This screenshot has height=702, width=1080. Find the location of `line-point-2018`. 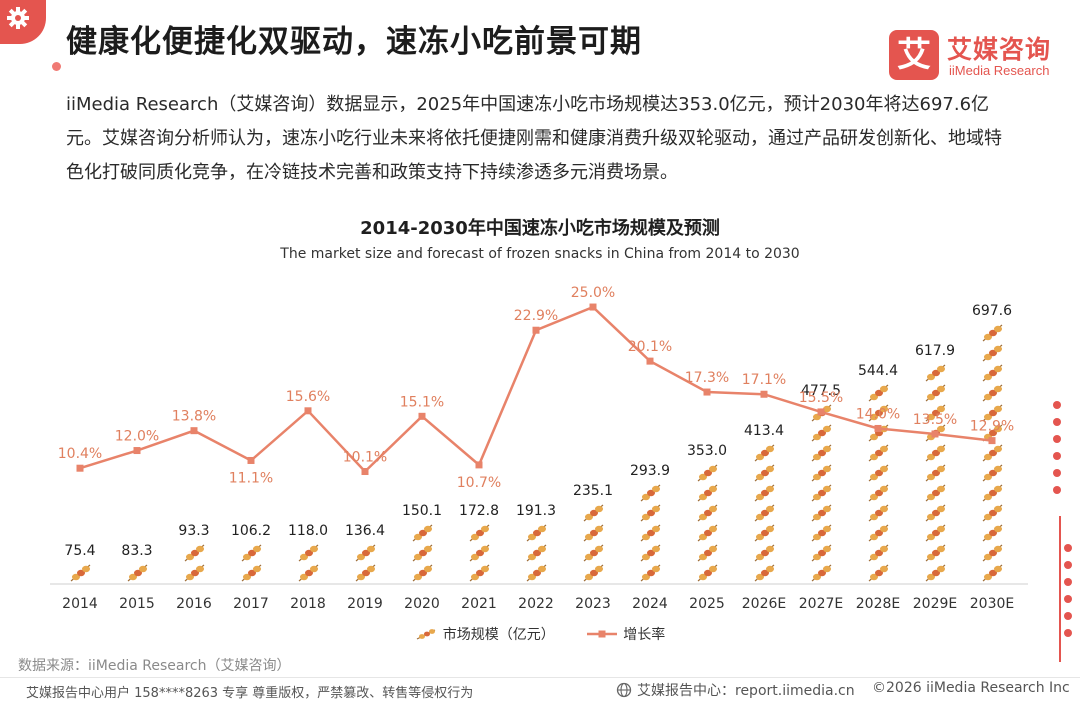

line-point-2018 is located at coordinates (308, 411).